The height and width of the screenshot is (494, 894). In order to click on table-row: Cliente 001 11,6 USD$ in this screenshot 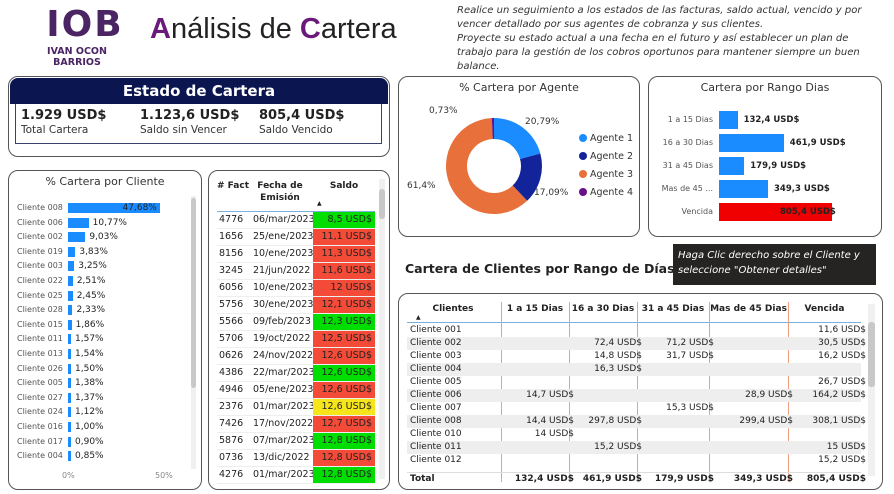, I will do `click(636, 330)`.